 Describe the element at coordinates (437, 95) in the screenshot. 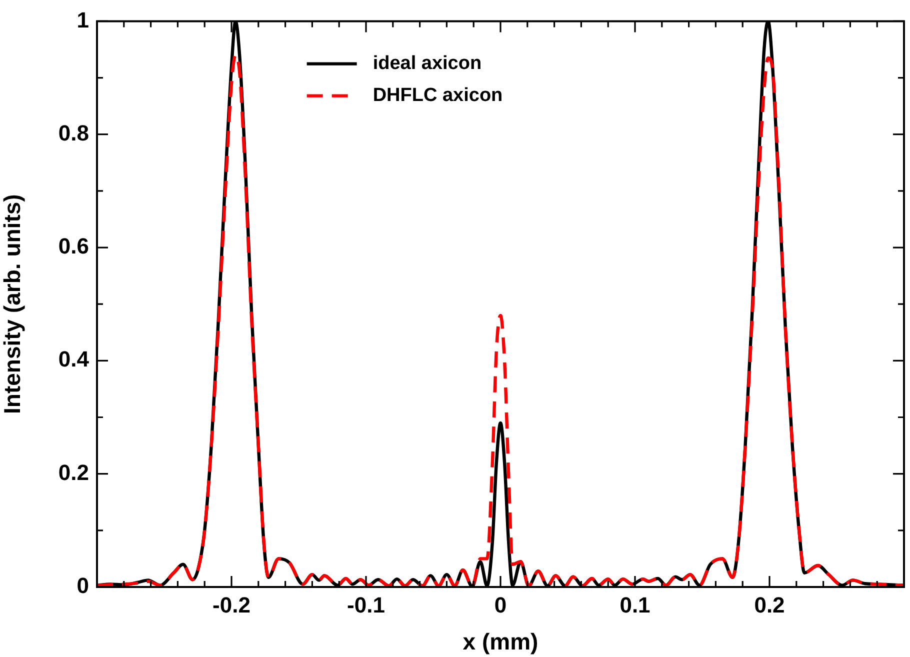

I see `legend-label: DHFLC axicon` at that location.